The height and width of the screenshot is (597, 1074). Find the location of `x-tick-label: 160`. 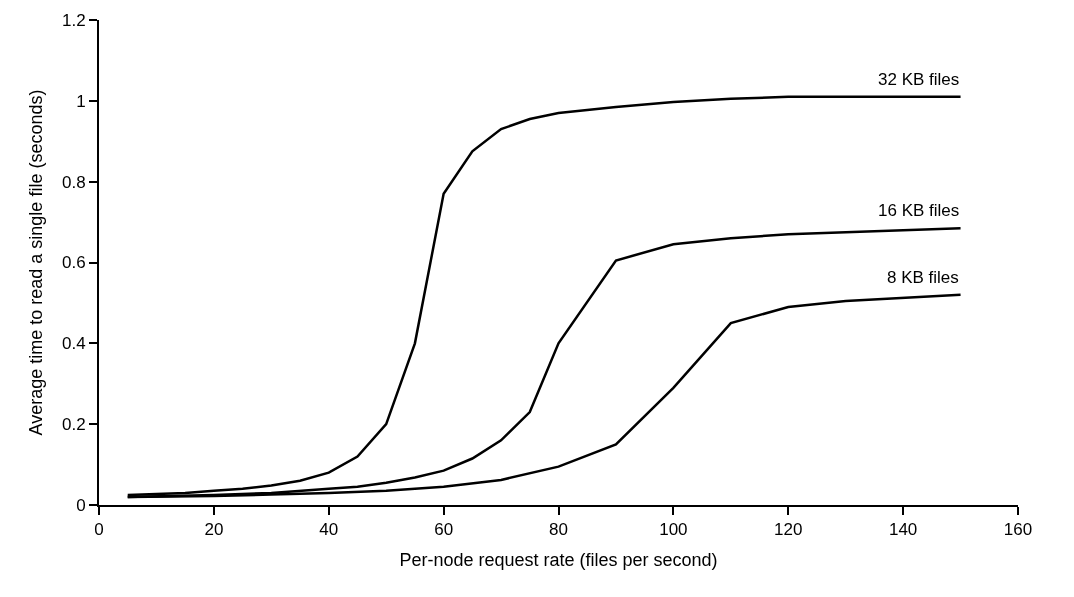

x-tick-label: 160 is located at coordinates (1018, 530).